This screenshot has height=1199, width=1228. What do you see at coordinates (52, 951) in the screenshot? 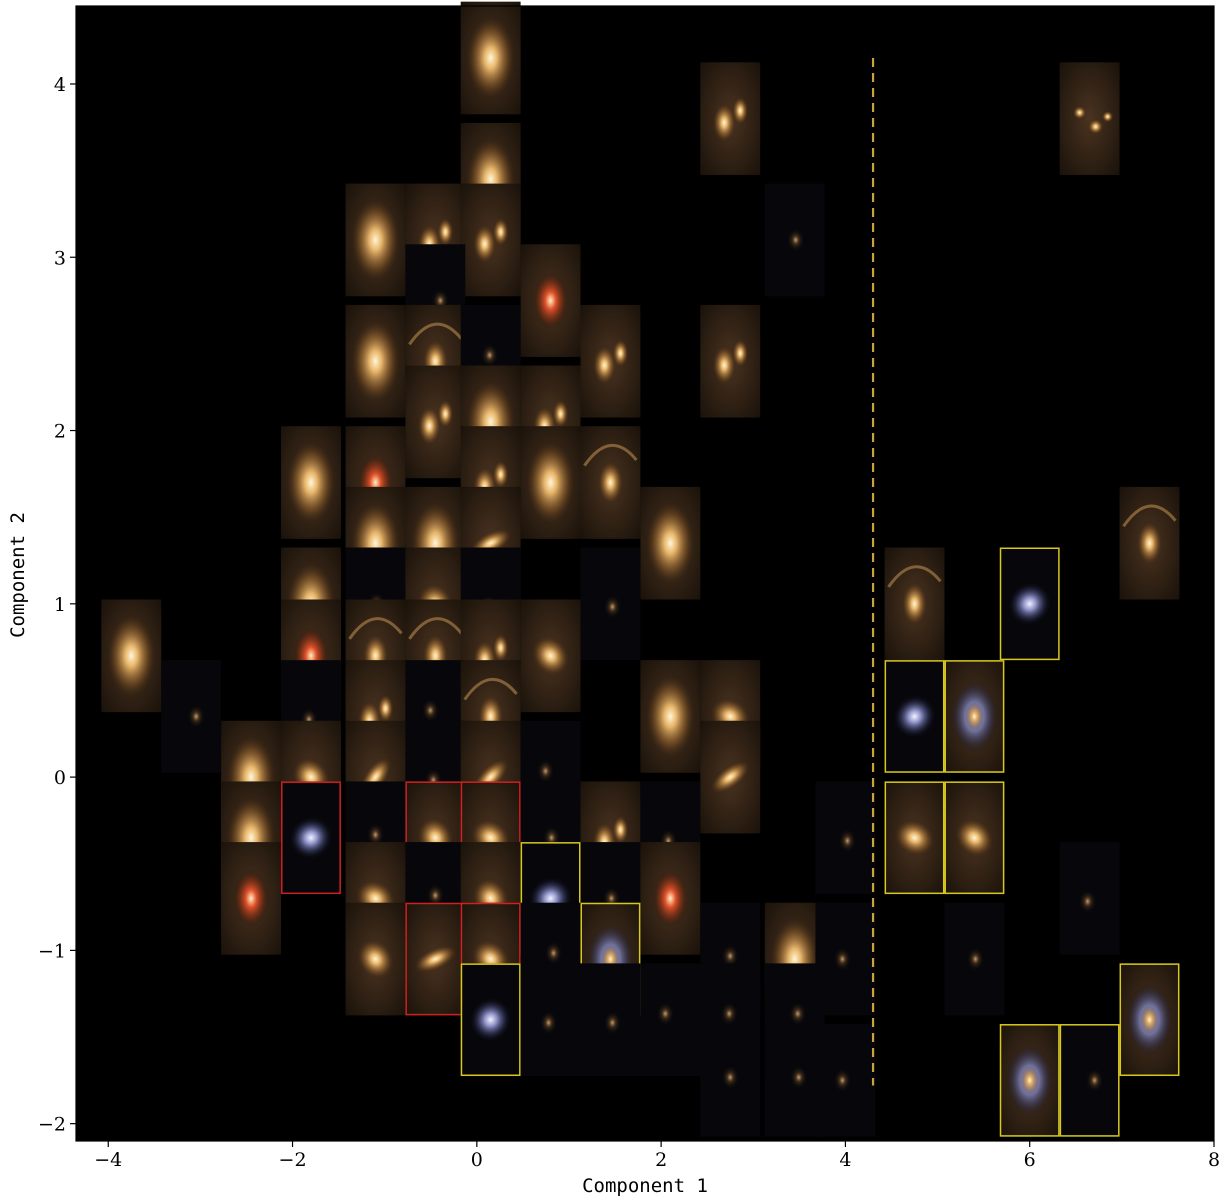
I see `y-tick-label: −1` at bounding box center [52, 951].